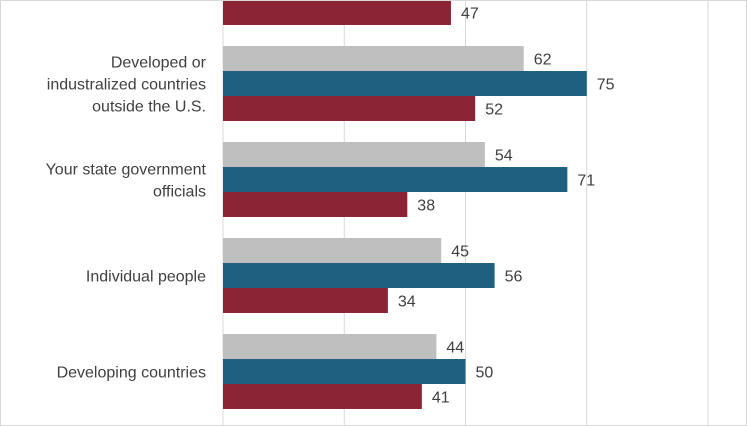 The width and height of the screenshot is (747, 426). Describe the element at coordinates (441, 398) in the screenshot. I see `value-label: 41` at that location.